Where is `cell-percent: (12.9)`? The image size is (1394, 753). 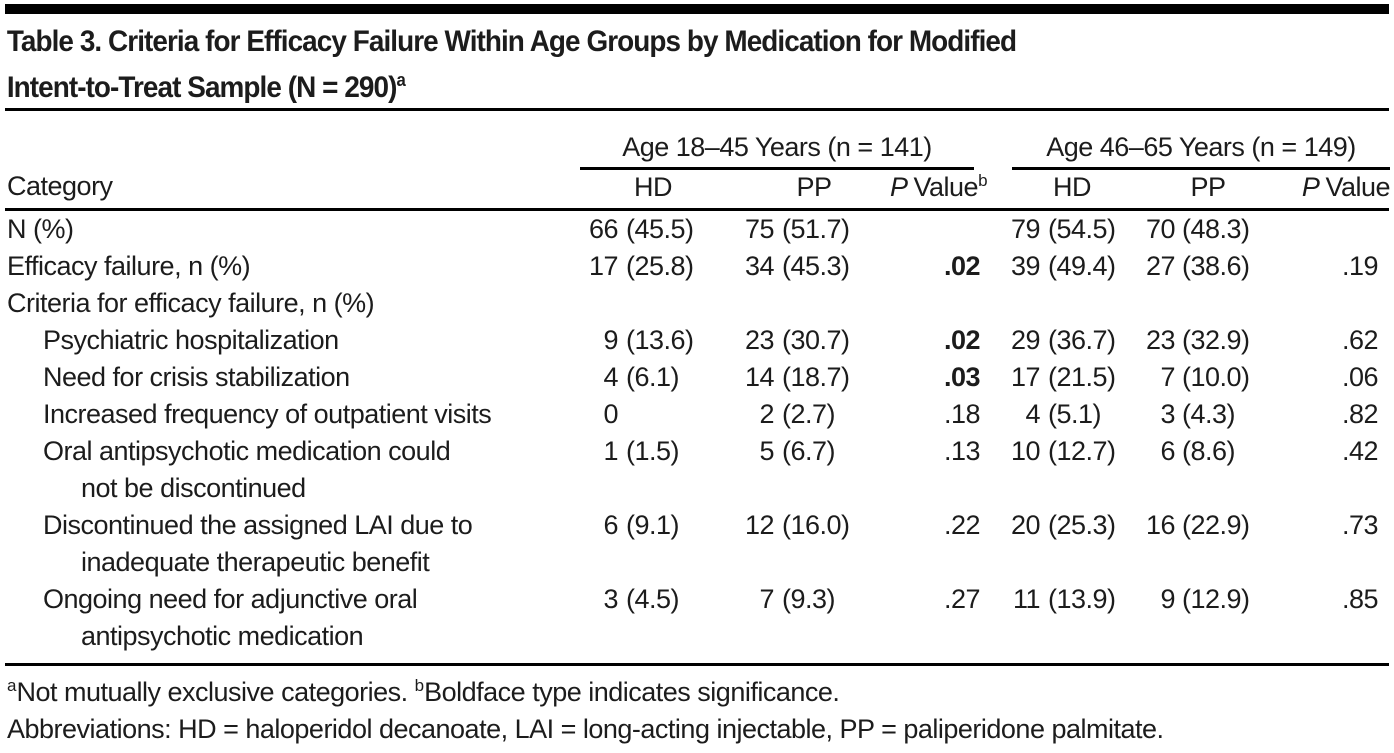 cell-percent: (12.9) is located at coordinates (1216, 599).